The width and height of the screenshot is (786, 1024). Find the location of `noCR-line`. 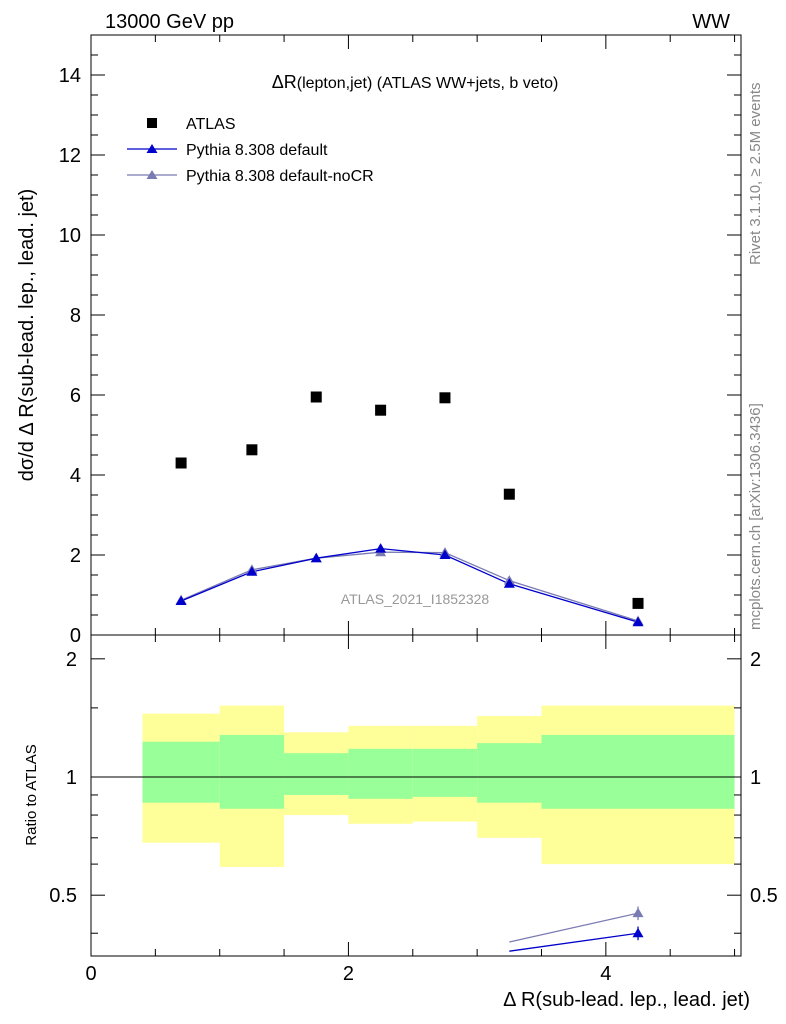

noCR-line is located at coordinates (409, 586).